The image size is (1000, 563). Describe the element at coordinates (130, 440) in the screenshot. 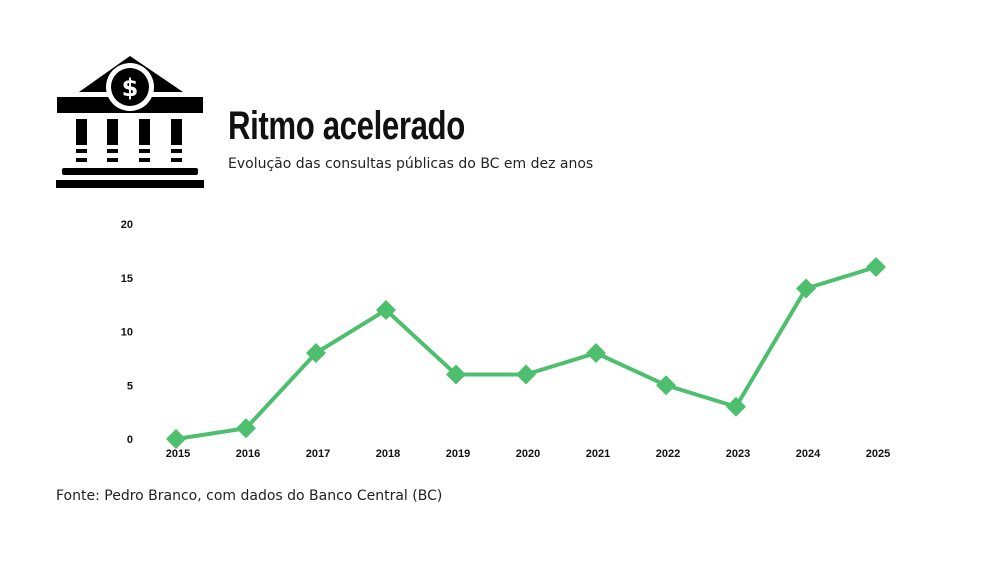

I see `y-tick-label: 0` at that location.